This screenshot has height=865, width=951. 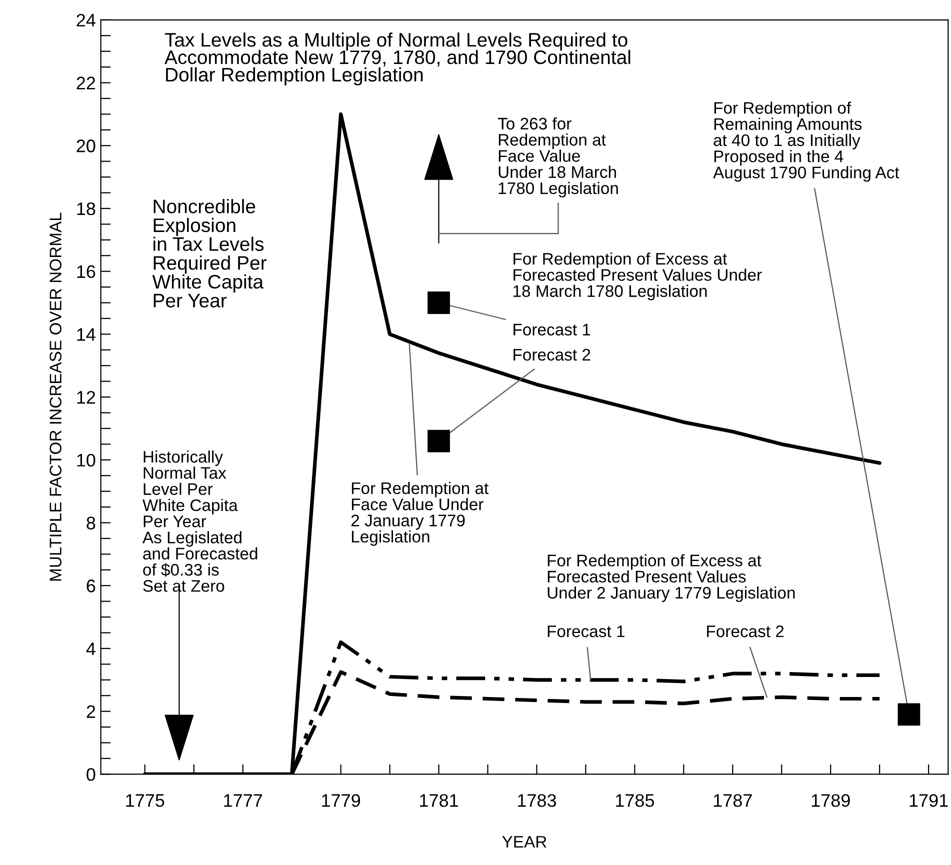 What do you see at coordinates (86, 20) in the screenshot?
I see `y-tick-label: 24` at bounding box center [86, 20].